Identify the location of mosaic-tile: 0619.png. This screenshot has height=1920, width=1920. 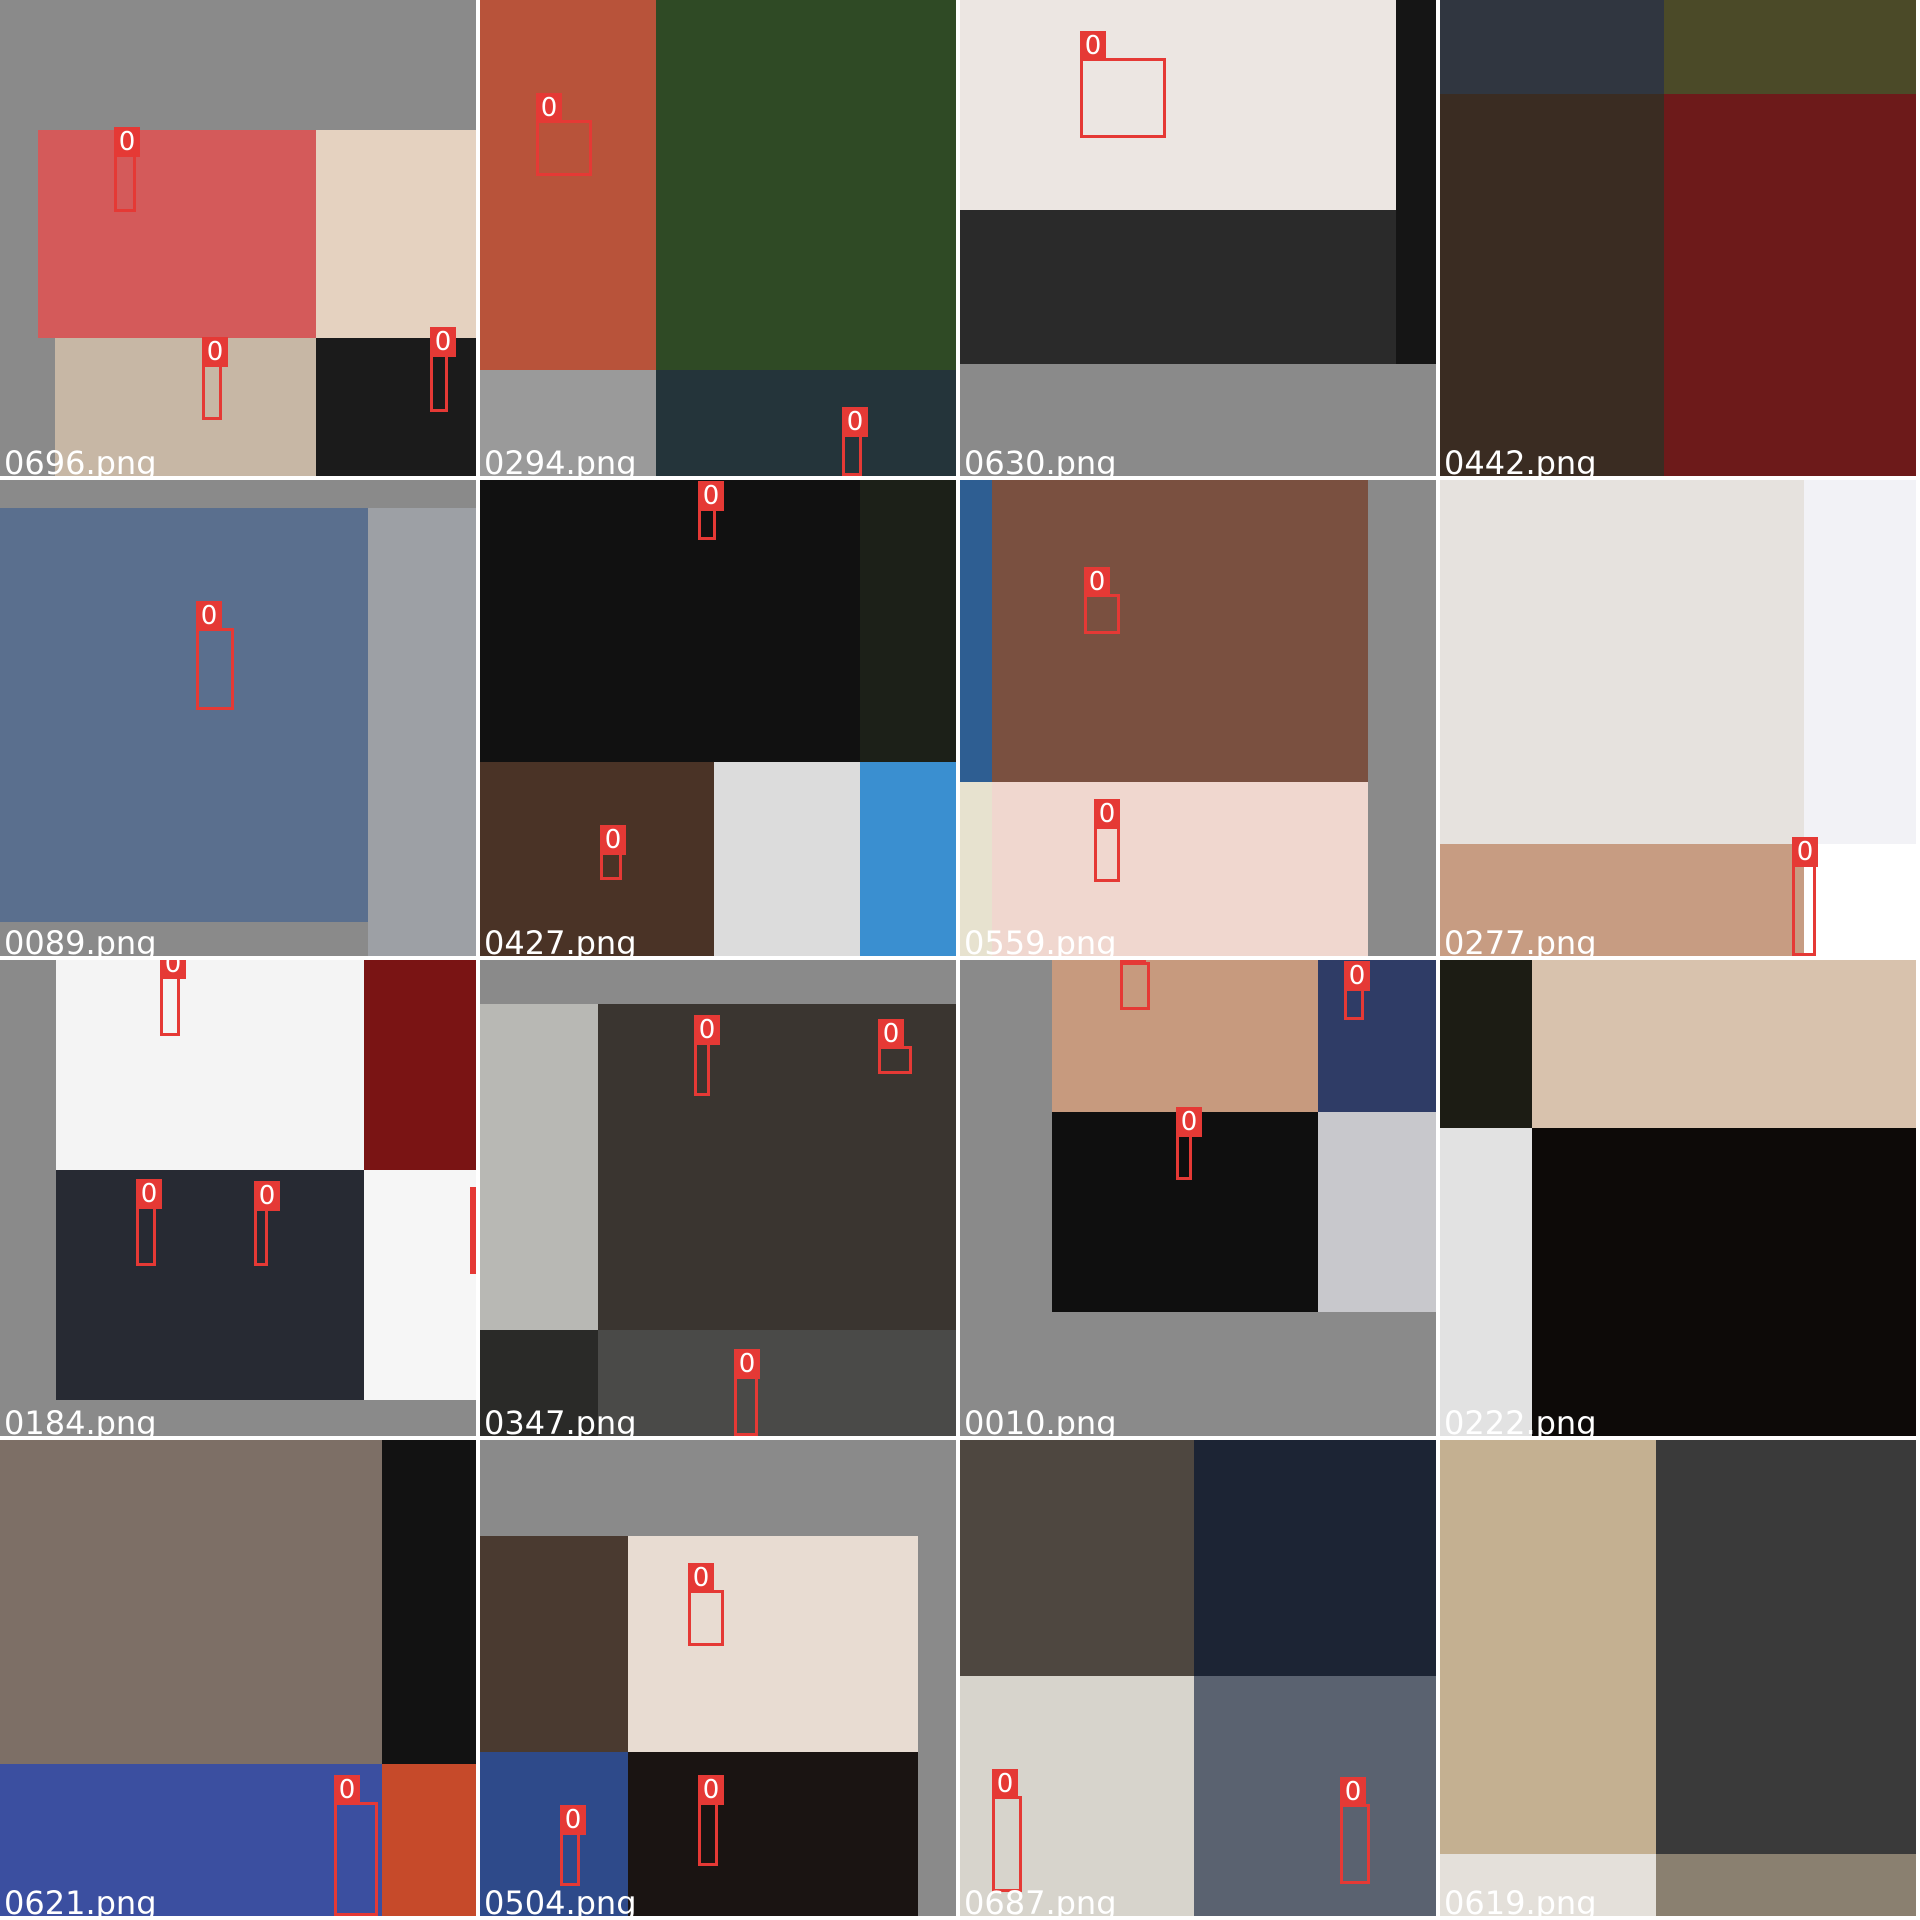
(1678, 1678).